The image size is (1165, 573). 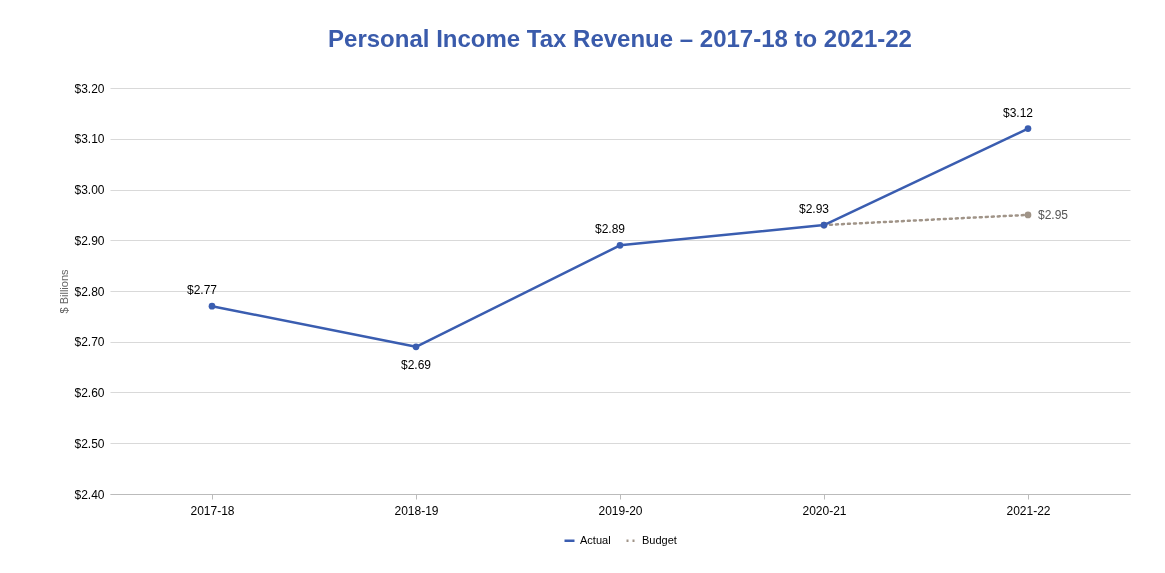 What do you see at coordinates (89, 88) in the screenshot?
I see `y-tick-label: $3.20` at bounding box center [89, 88].